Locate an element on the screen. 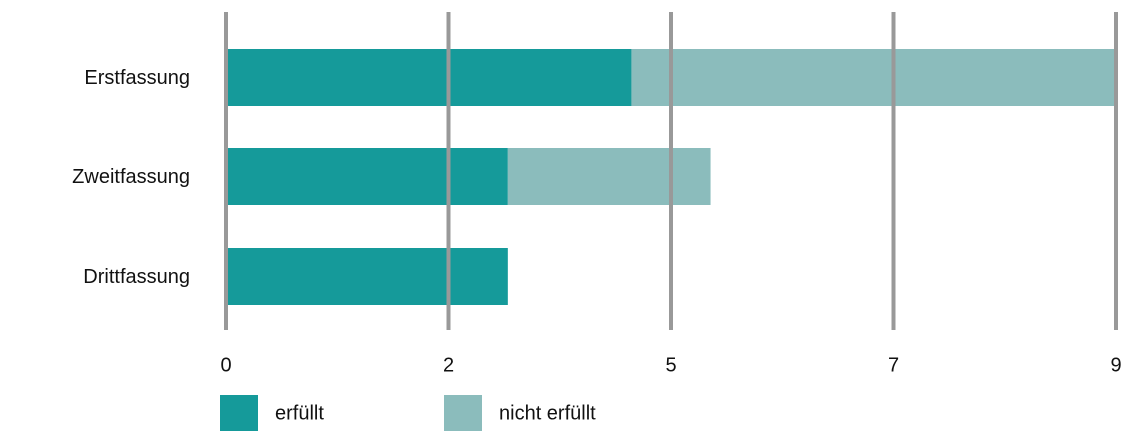 The height and width of the screenshot is (431, 1132). category-label: Erstfassung is located at coordinates (137, 78).